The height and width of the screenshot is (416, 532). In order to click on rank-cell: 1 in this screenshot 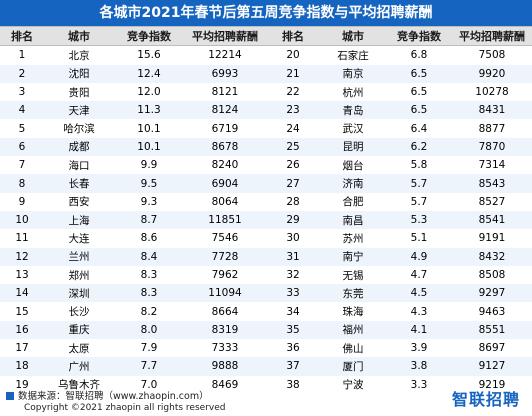, I will do `click(22, 55)`.